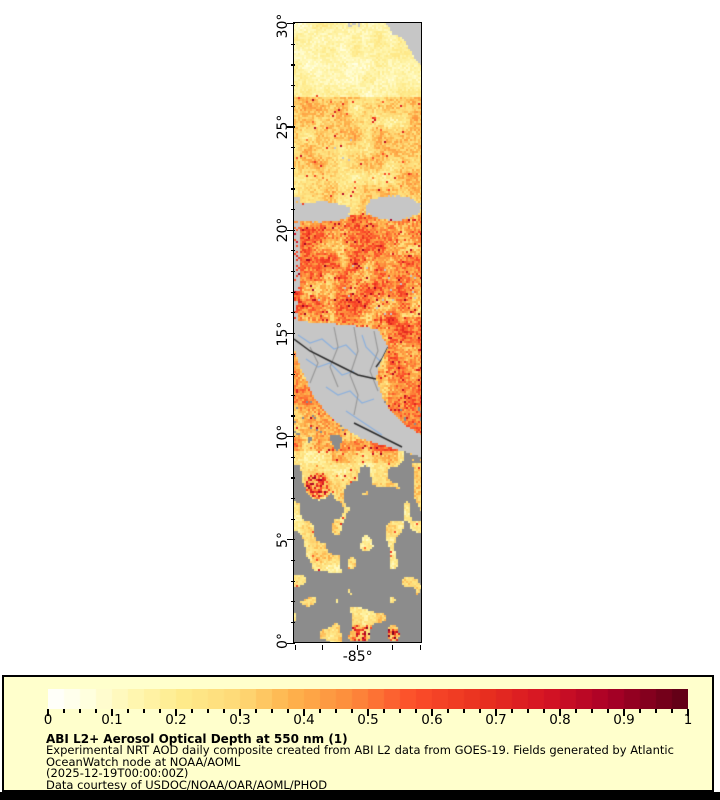 The width and height of the screenshot is (720, 800). Describe the element at coordinates (624, 720) in the screenshot. I see `colorbar-tick-label: 0.9` at that location.